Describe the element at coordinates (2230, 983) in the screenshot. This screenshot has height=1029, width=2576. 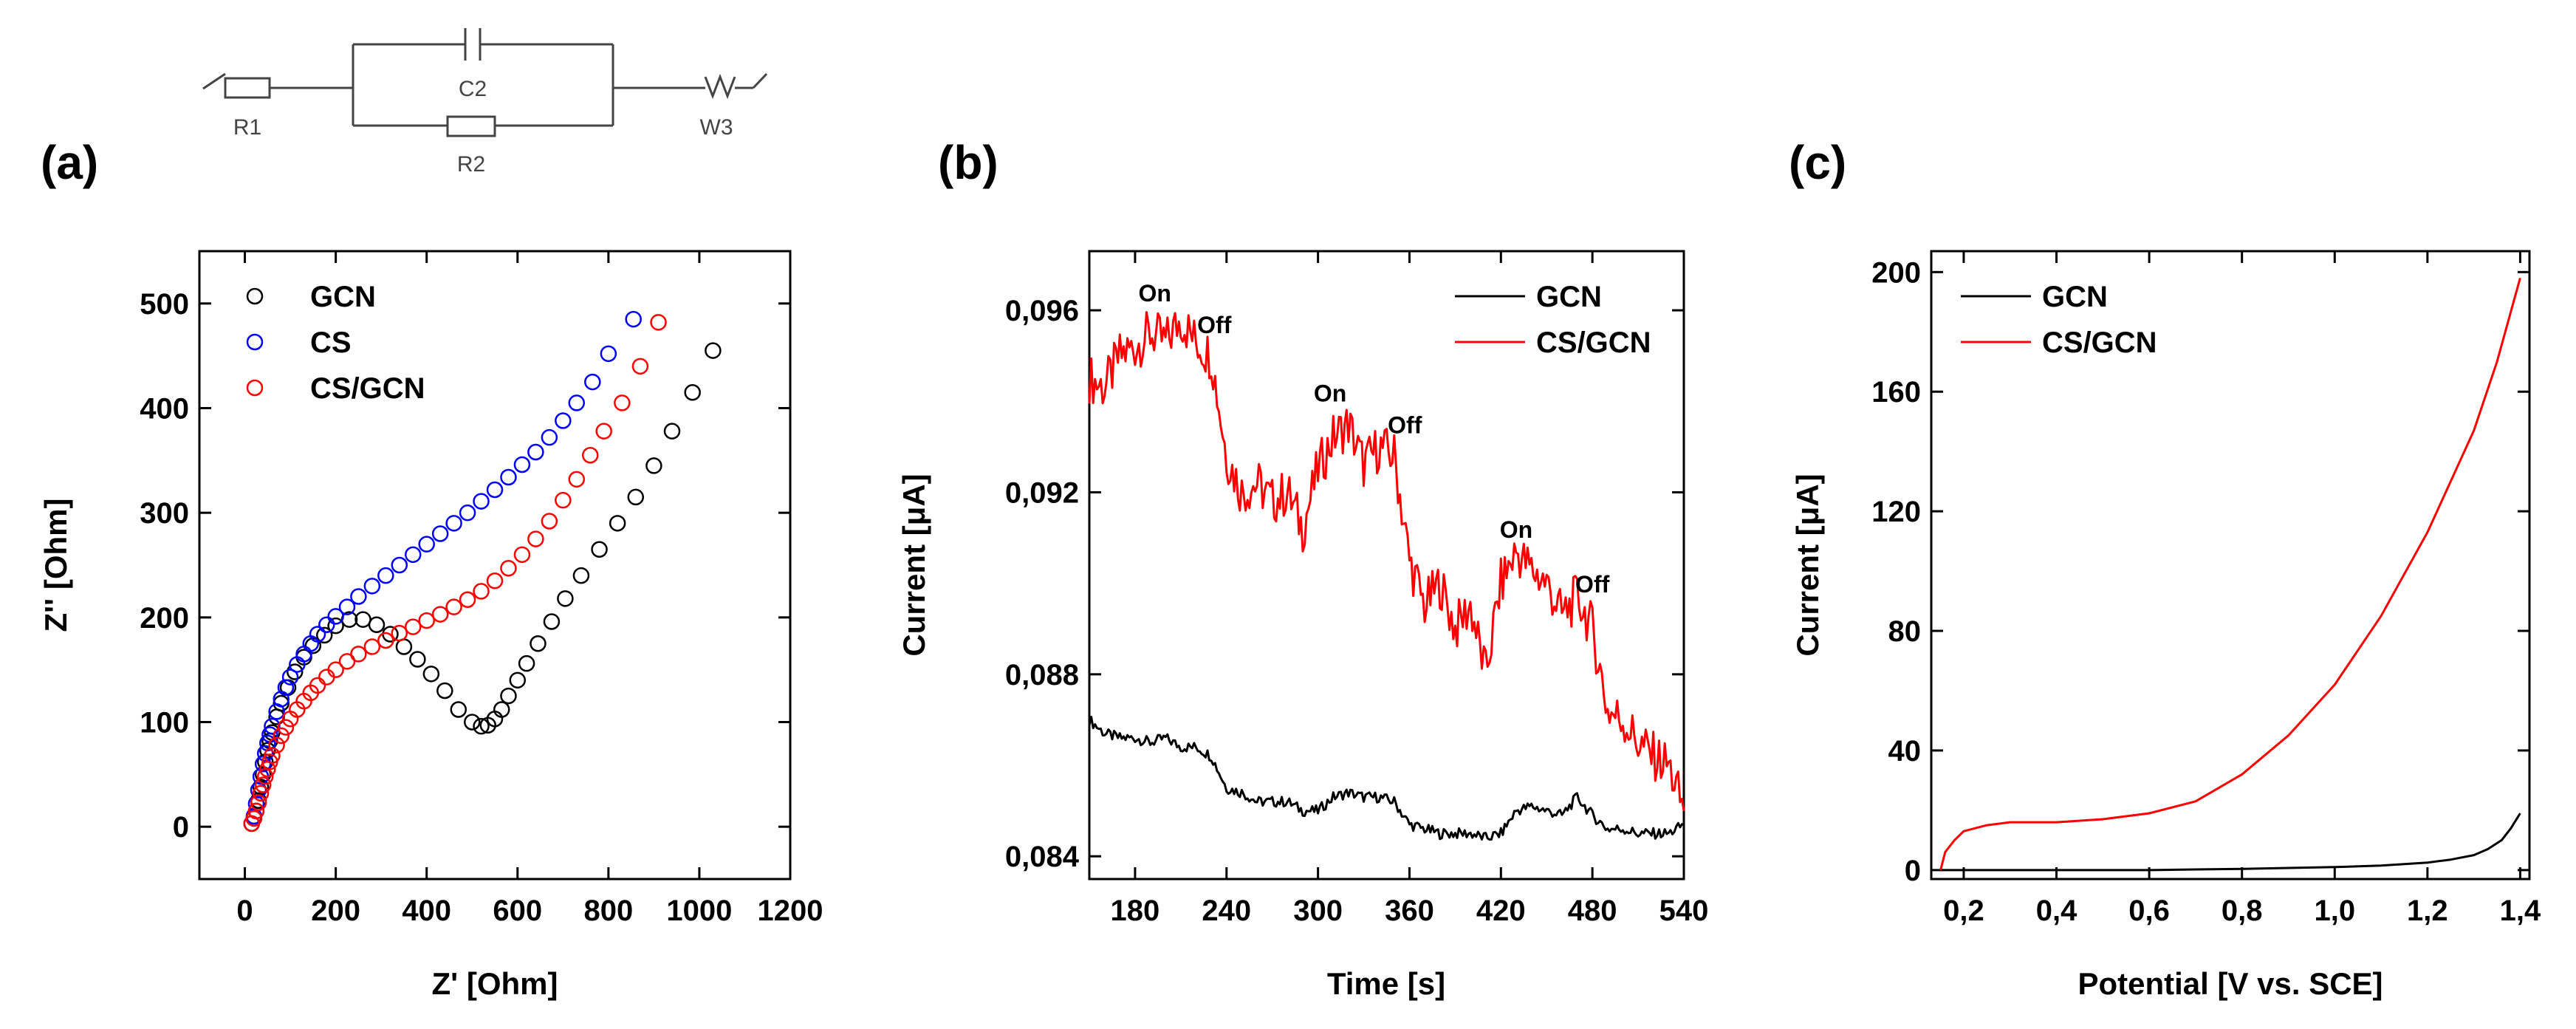
I see `chart-c-xlabel: Potential [V vs. SCE]` at that location.